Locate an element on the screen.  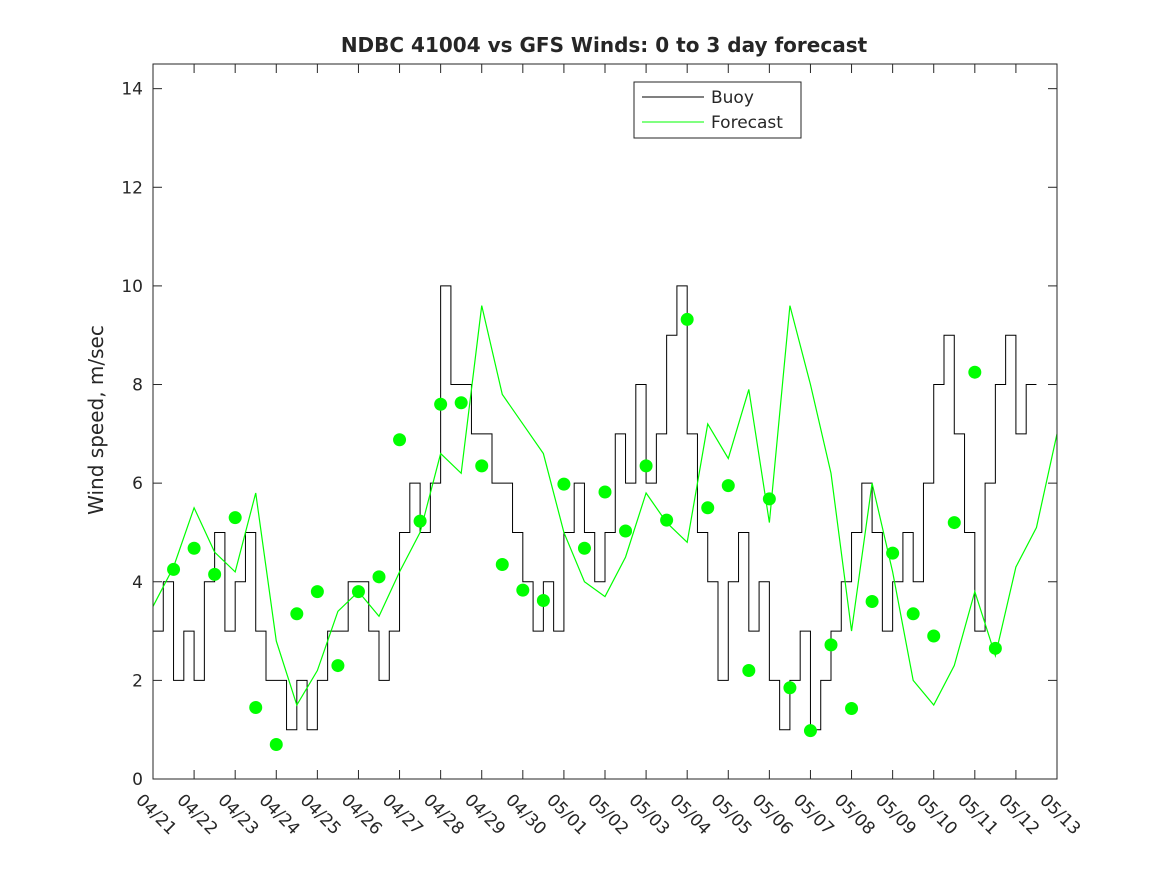
legend-buoy-label: Buoy is located at coordinates (732, 98).